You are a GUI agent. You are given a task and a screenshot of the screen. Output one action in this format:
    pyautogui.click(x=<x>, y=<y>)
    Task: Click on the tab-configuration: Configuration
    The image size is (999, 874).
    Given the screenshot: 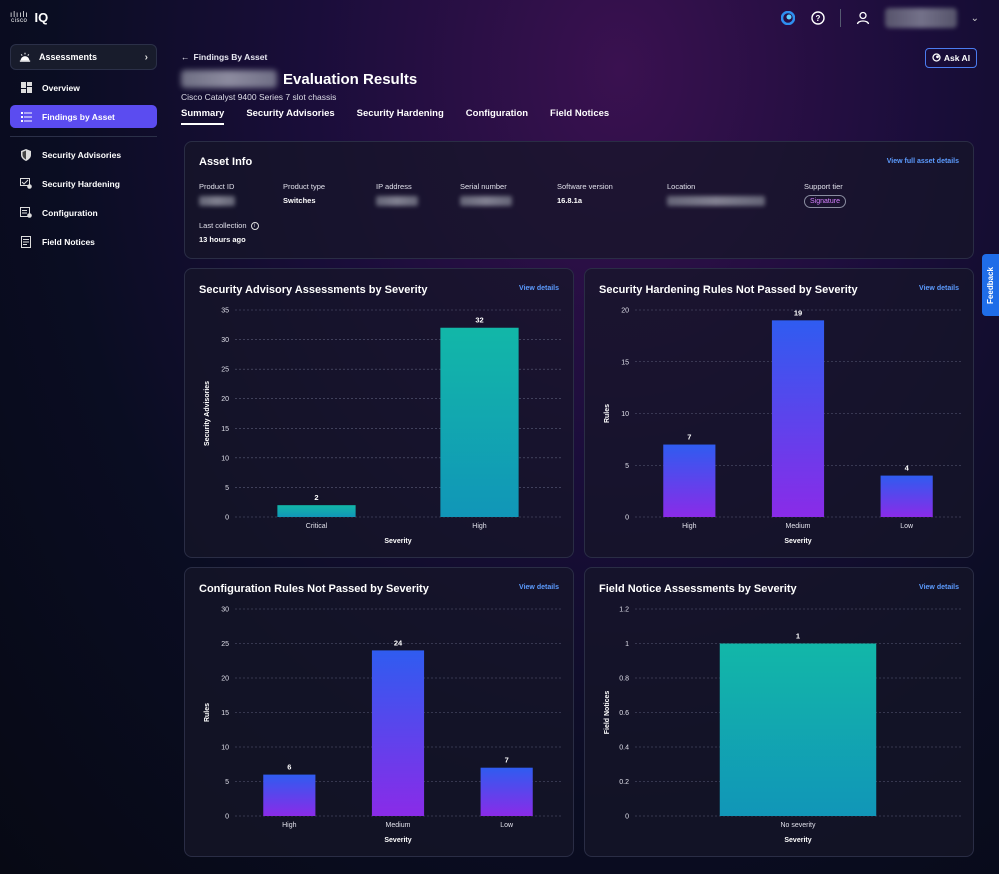 What is the action you would take?
    pyautogui.click(x=497, y=113)
    